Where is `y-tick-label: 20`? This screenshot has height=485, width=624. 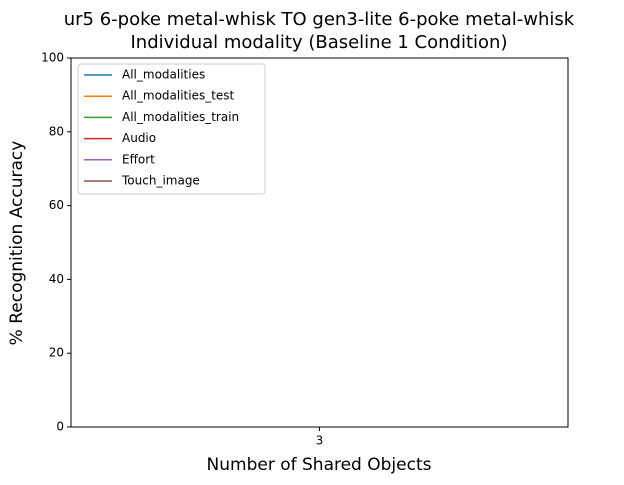
y-tick-label: 20 is located at coordinates (56, 353).